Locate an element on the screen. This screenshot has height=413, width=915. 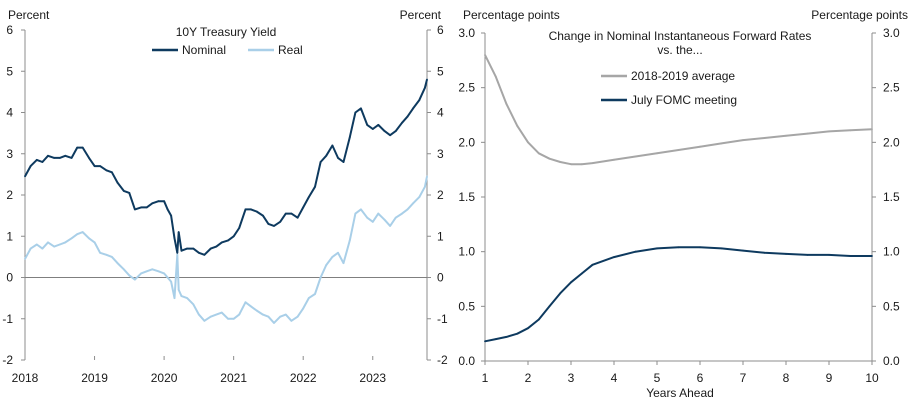
left-chart-y-tick-label: 3 is located at coordinates (9, 154).